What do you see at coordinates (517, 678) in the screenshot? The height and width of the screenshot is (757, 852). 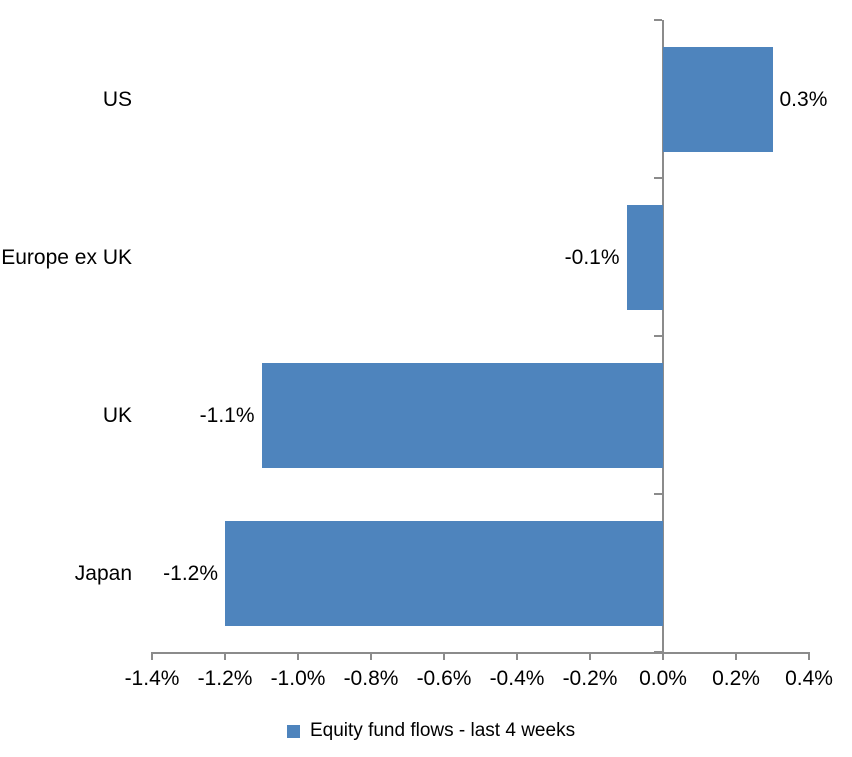 I see `x-axis-tick-label: -0.4%` at bounding box center [517, 678].